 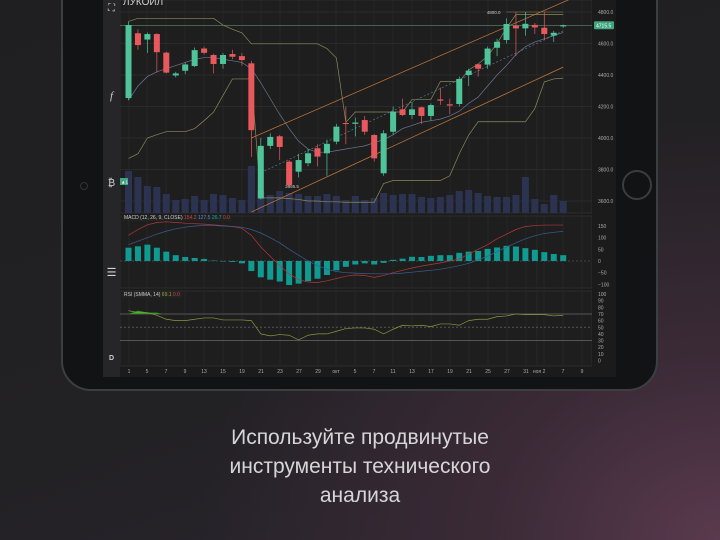 I want to click on camera, so click(x=84, y=186).